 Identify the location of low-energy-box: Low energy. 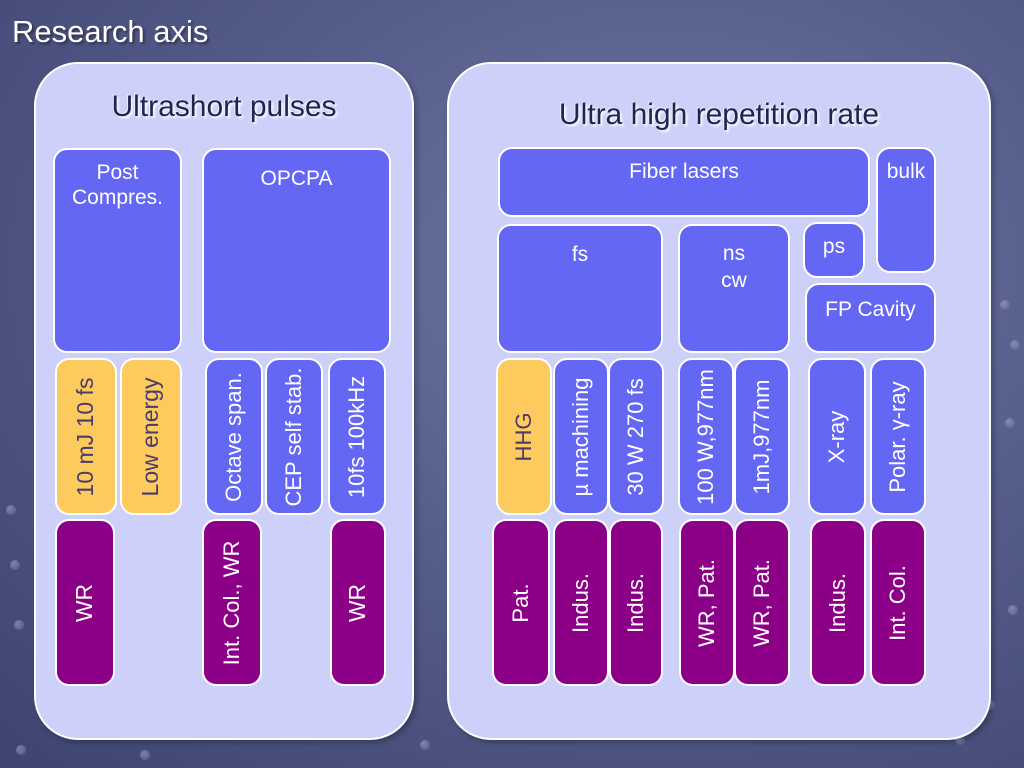
(151, 436).